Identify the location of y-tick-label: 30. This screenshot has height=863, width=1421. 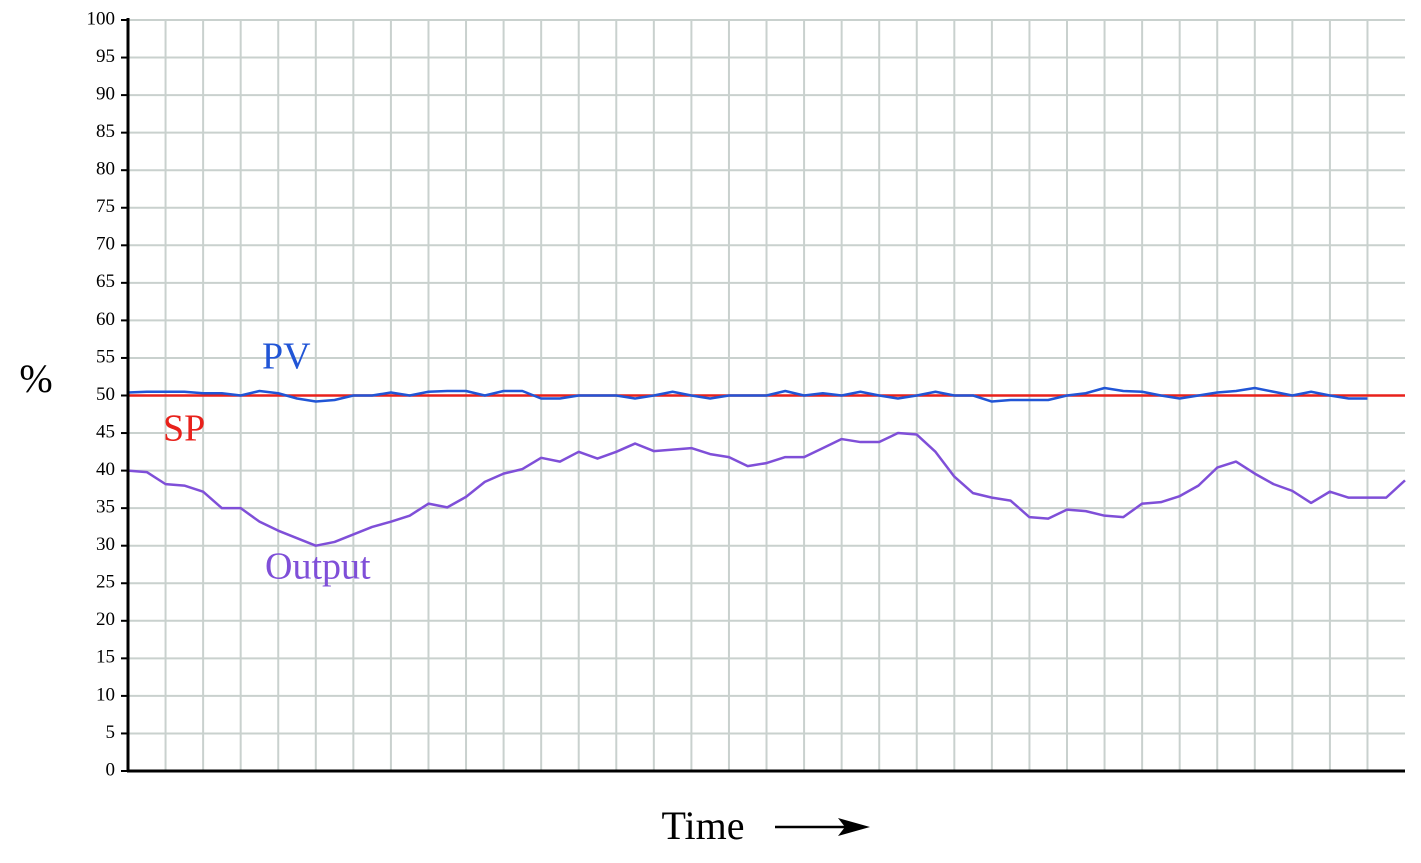
(105, 544).